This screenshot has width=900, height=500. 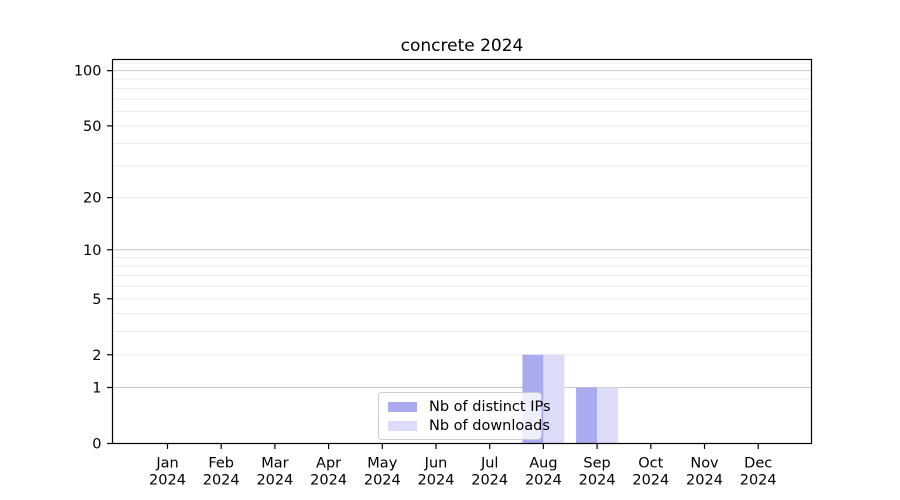 I want to click on y-tick-label-0: 0, so click(x=96, y=445).